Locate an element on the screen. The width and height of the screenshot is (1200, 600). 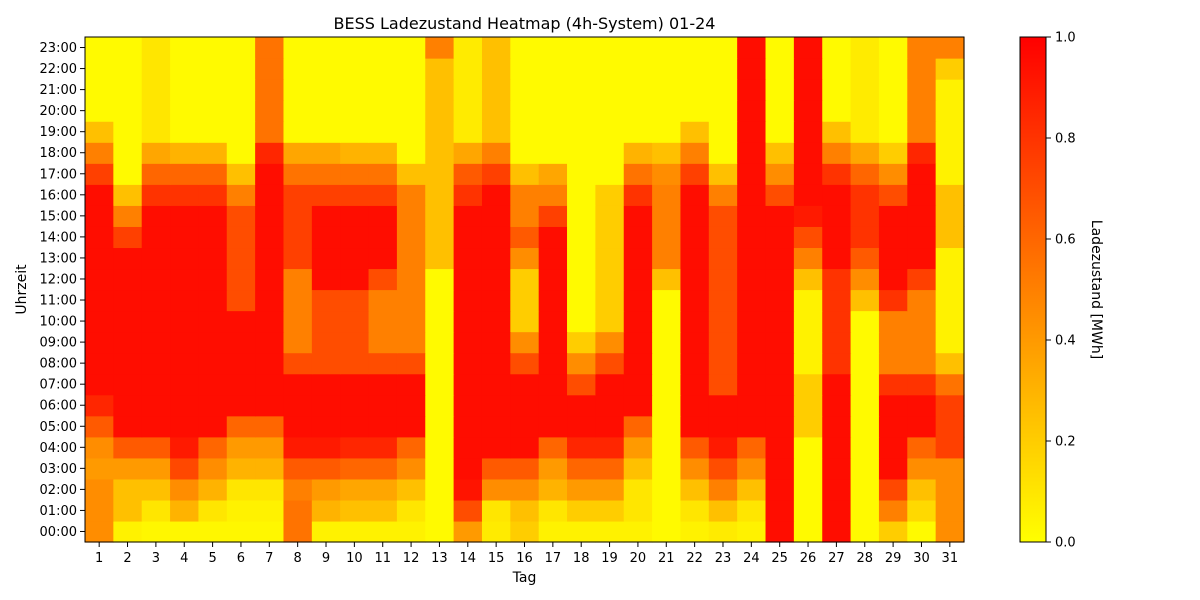
x-tick-label: 14 is located at coordinates (468, 558).